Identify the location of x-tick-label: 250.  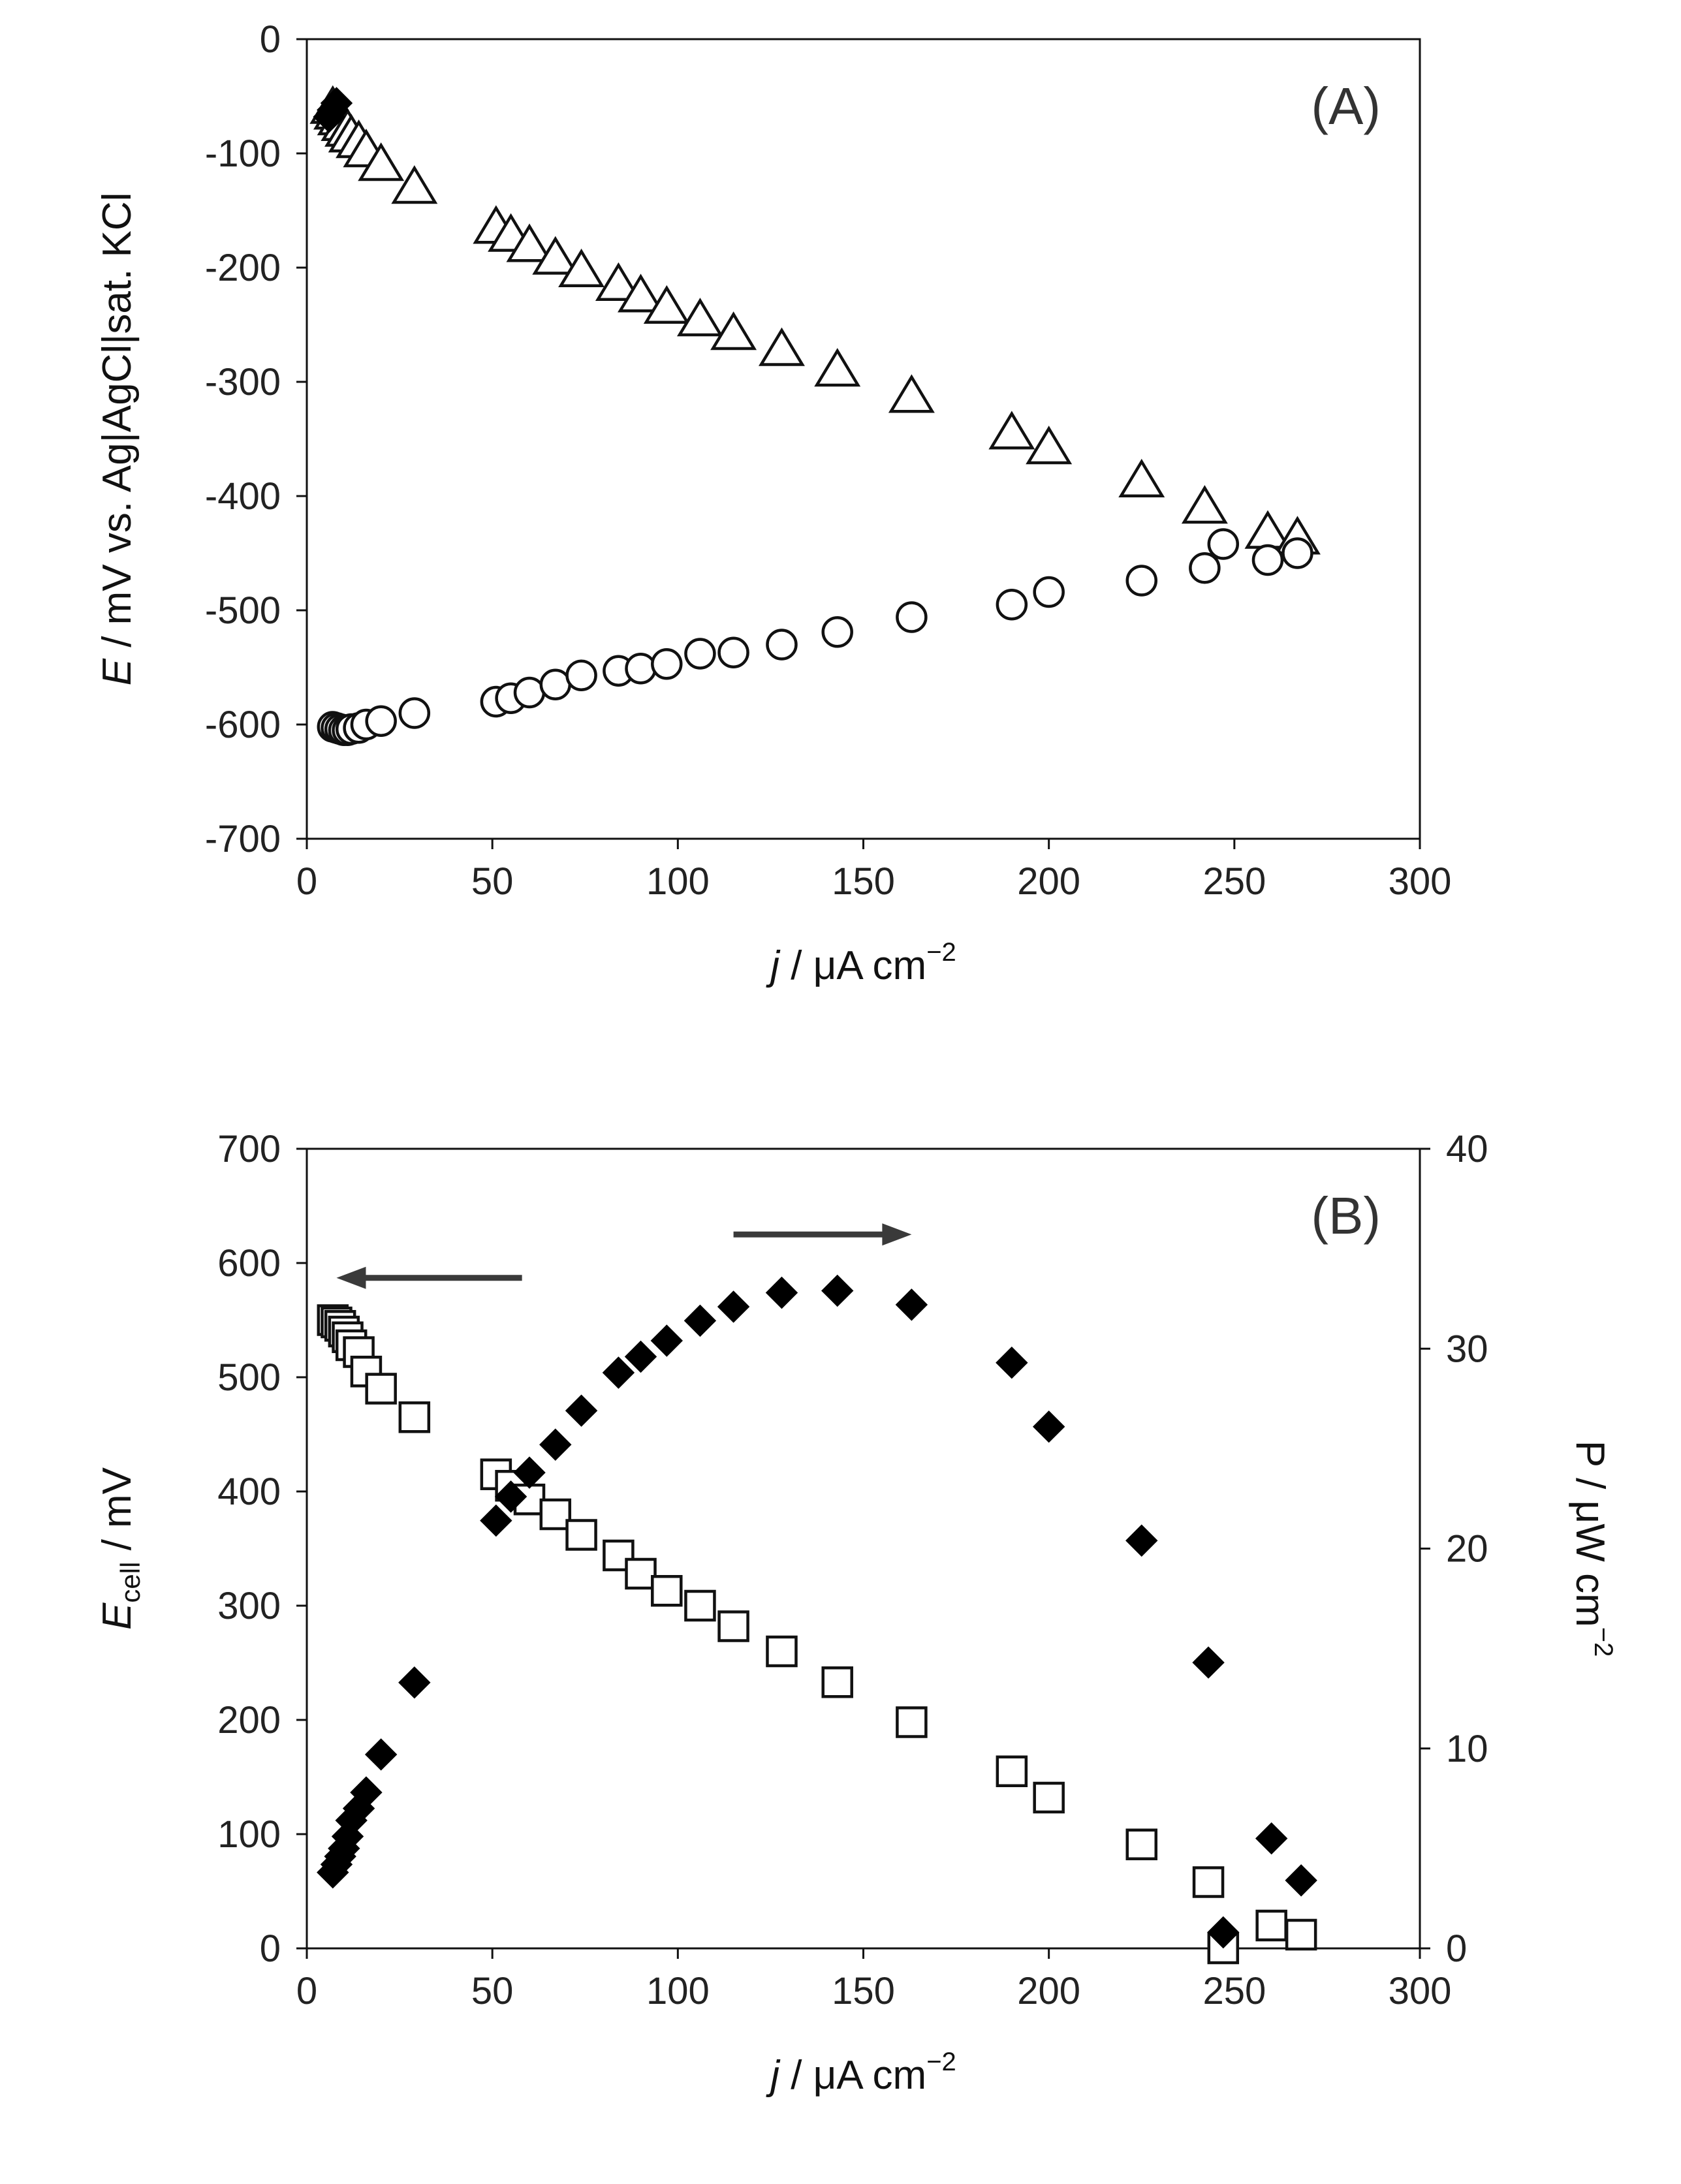
(1234, 882).